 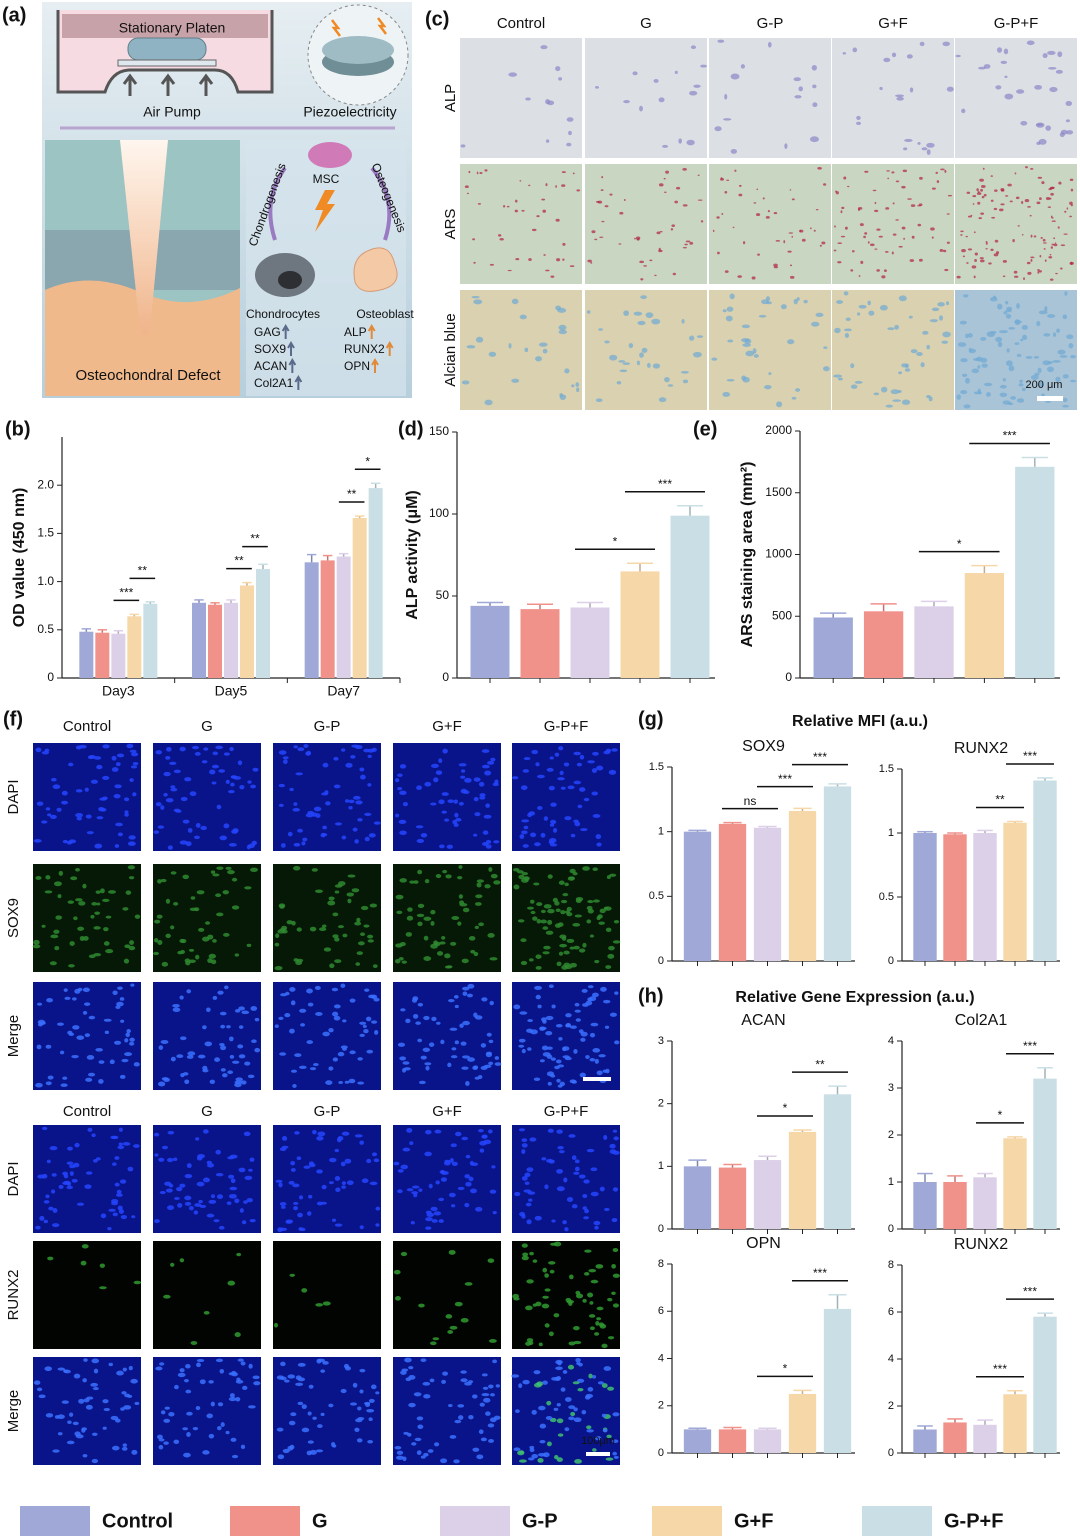 What do you see at coordinates (311, 620) in the screenshot?
I see `bar` at bounding box center [311, 620].